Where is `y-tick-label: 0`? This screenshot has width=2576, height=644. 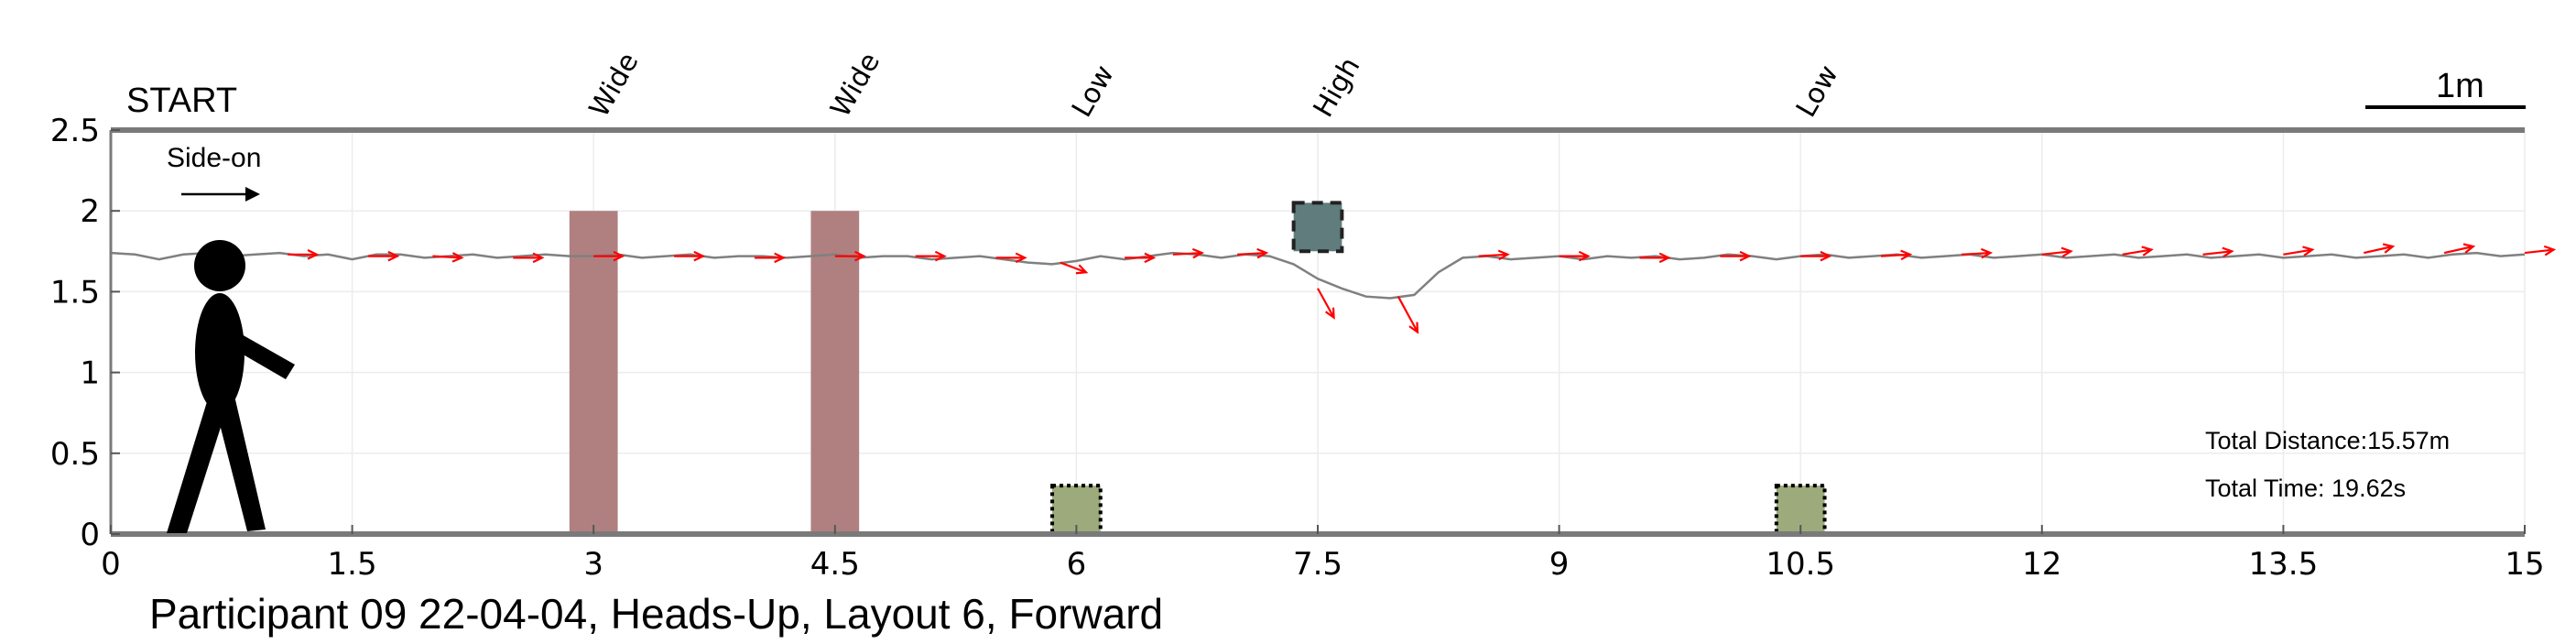
y-tick-label: 0 is located at coordinates (90, 535).